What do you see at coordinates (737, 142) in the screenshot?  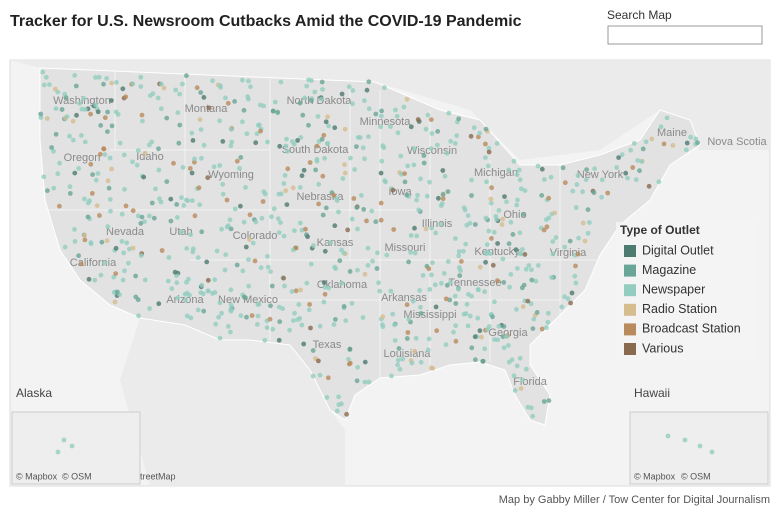 I see `state-label: Nova Scotia` at bounding box center [737, 142].